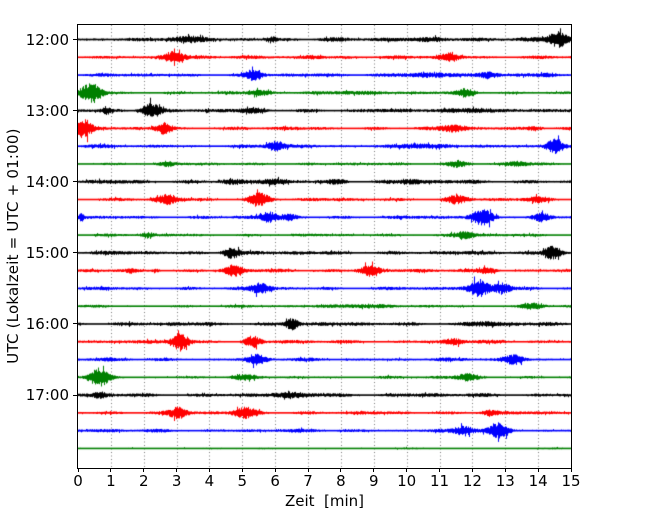 Image resolution: width=650 pixels, height=520 pixels. Describe the element at coordinates (176, 481) in the screenshot. I see `x-tick-label: 3` at that location.